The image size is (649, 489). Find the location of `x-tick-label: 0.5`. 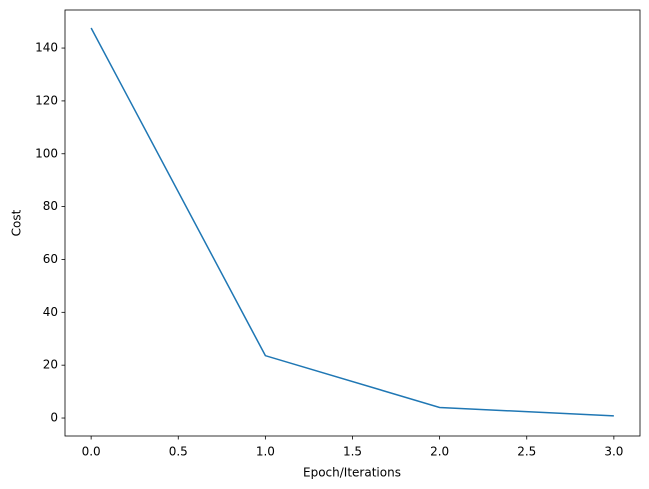

x-tick-label: 0.5 is located at coordinates (178, 452).